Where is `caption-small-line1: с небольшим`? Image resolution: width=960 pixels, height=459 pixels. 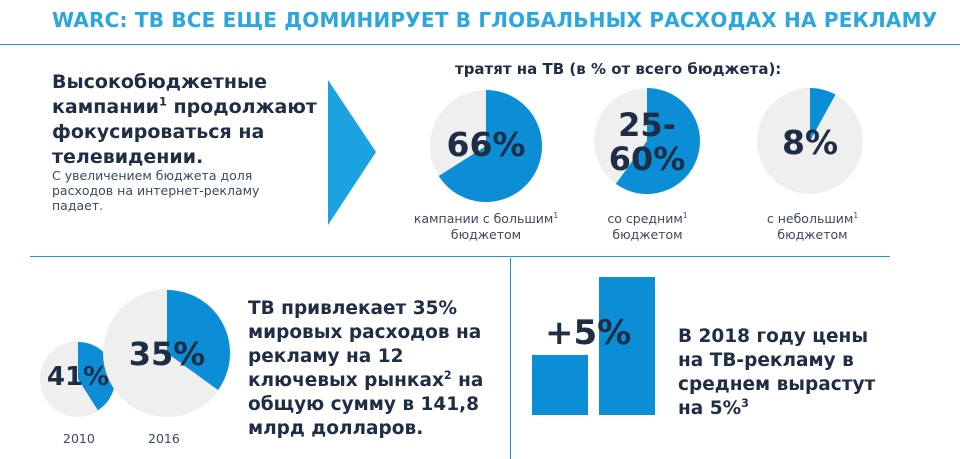
caption-small-line1: с небольшим is located at coordinates (810, 218).